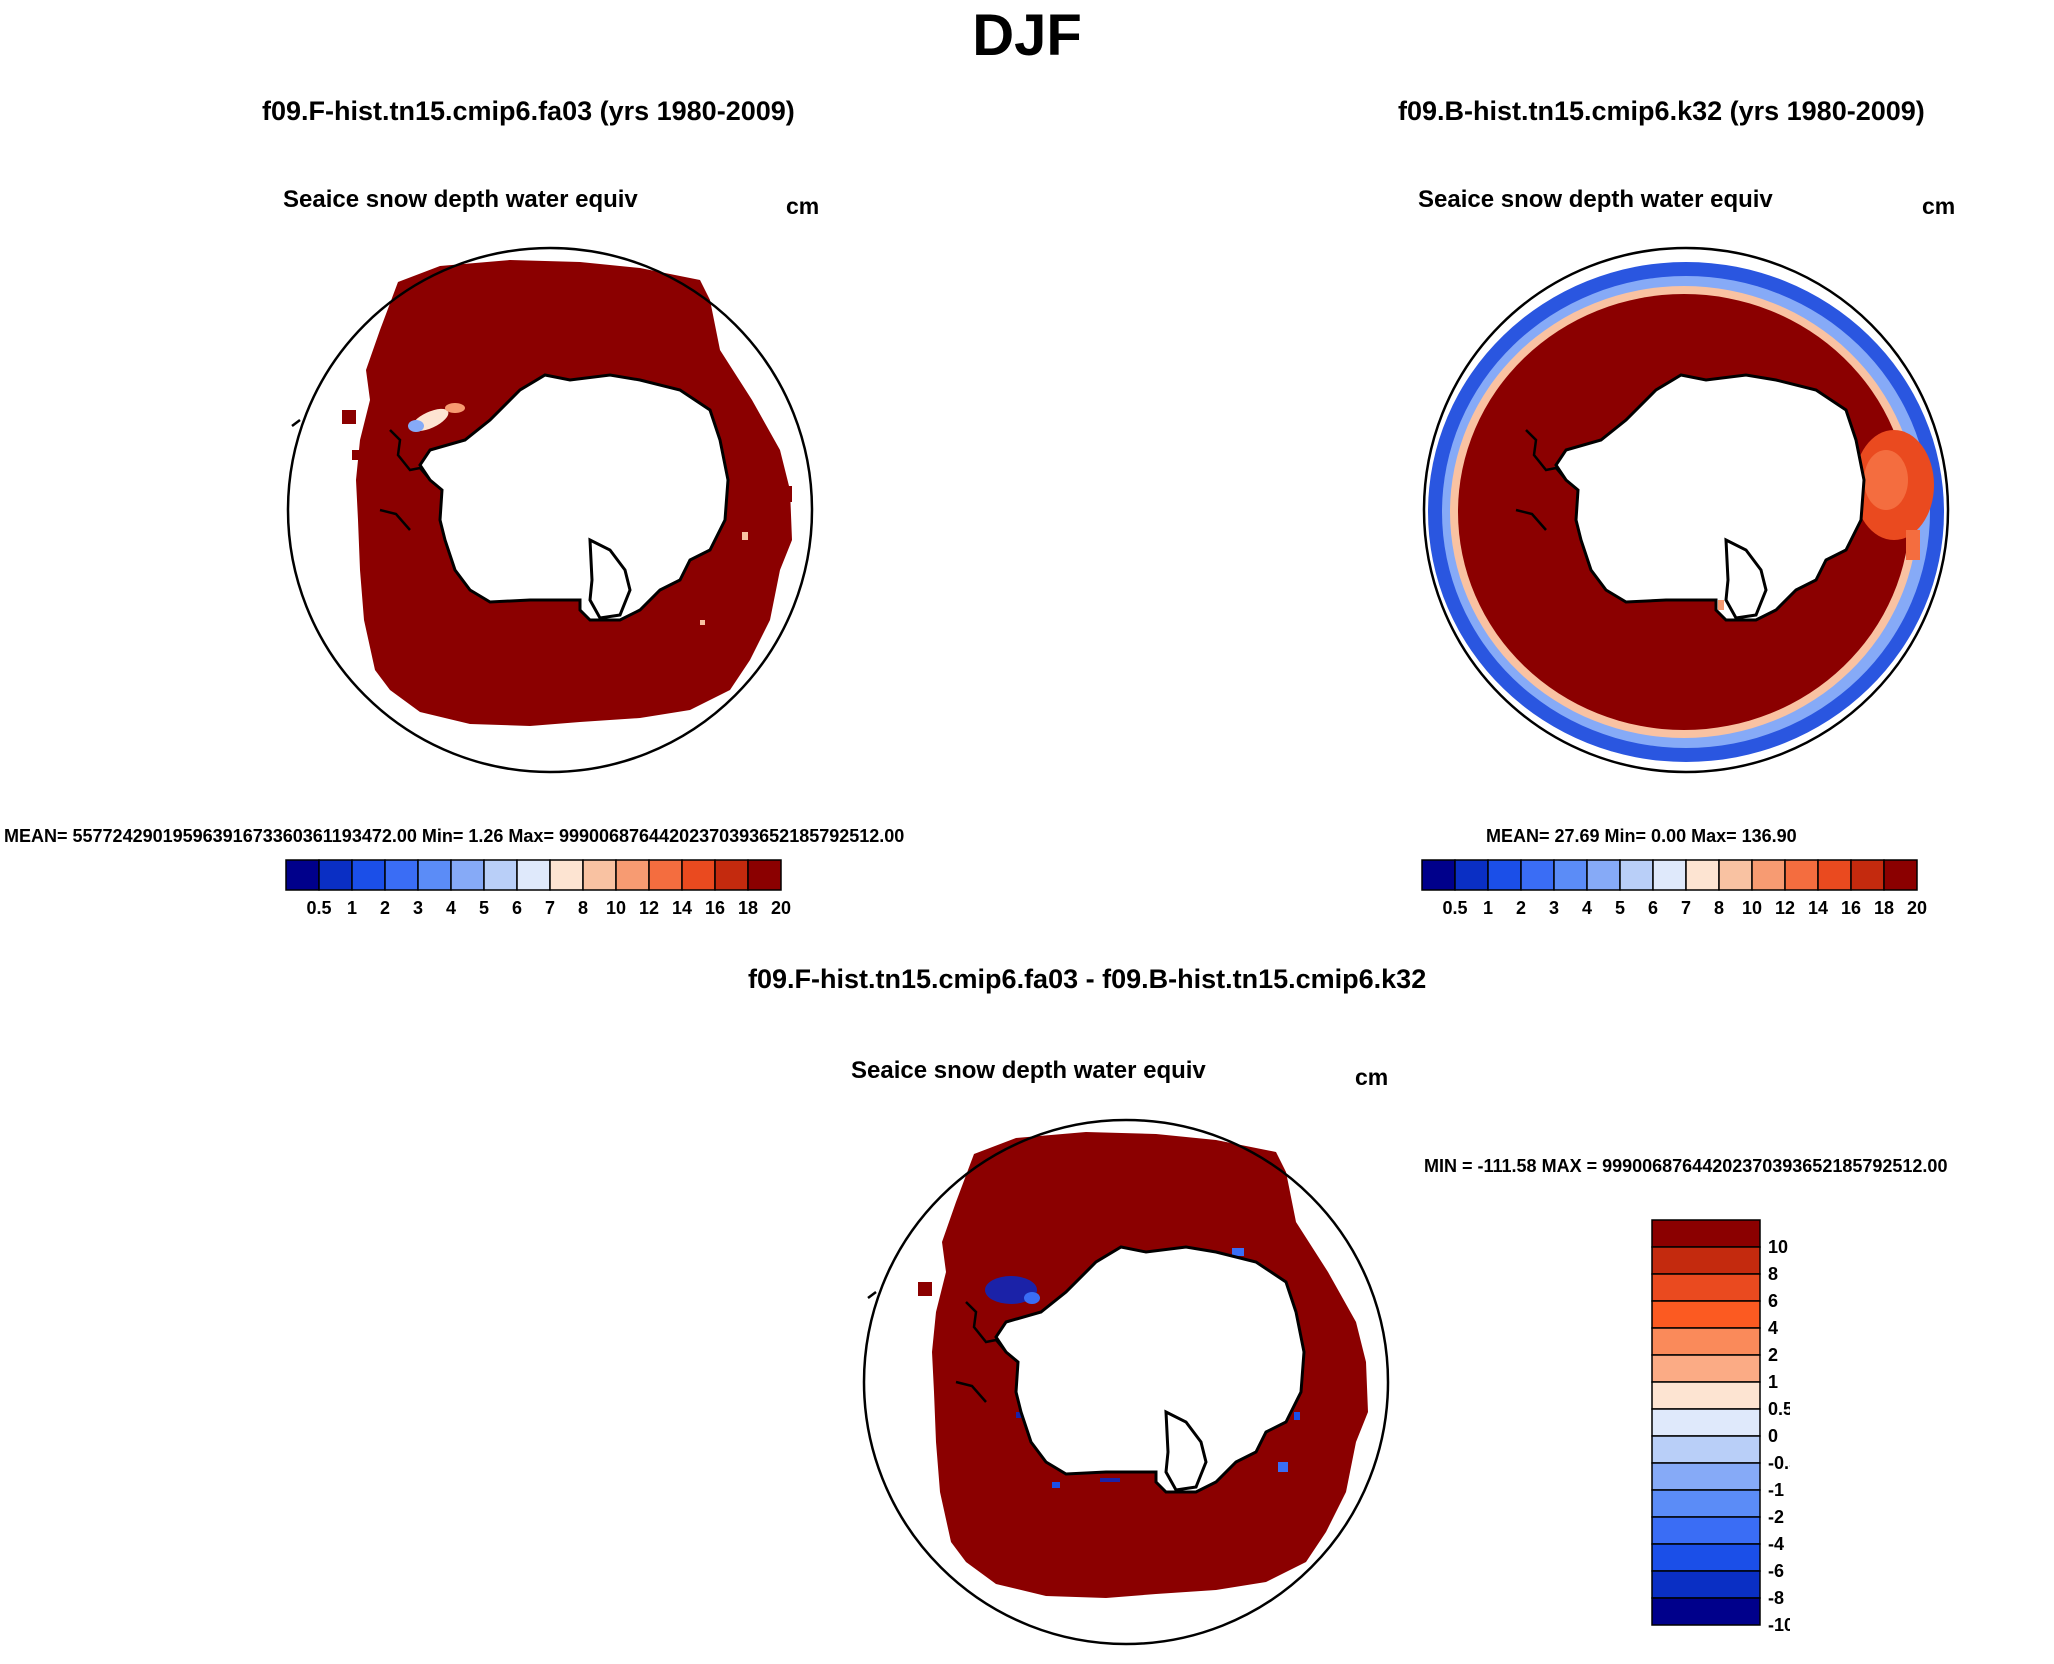  I want to click on panel2-variable-title: Seaice snow depth water equiv, so click(1595, 199).